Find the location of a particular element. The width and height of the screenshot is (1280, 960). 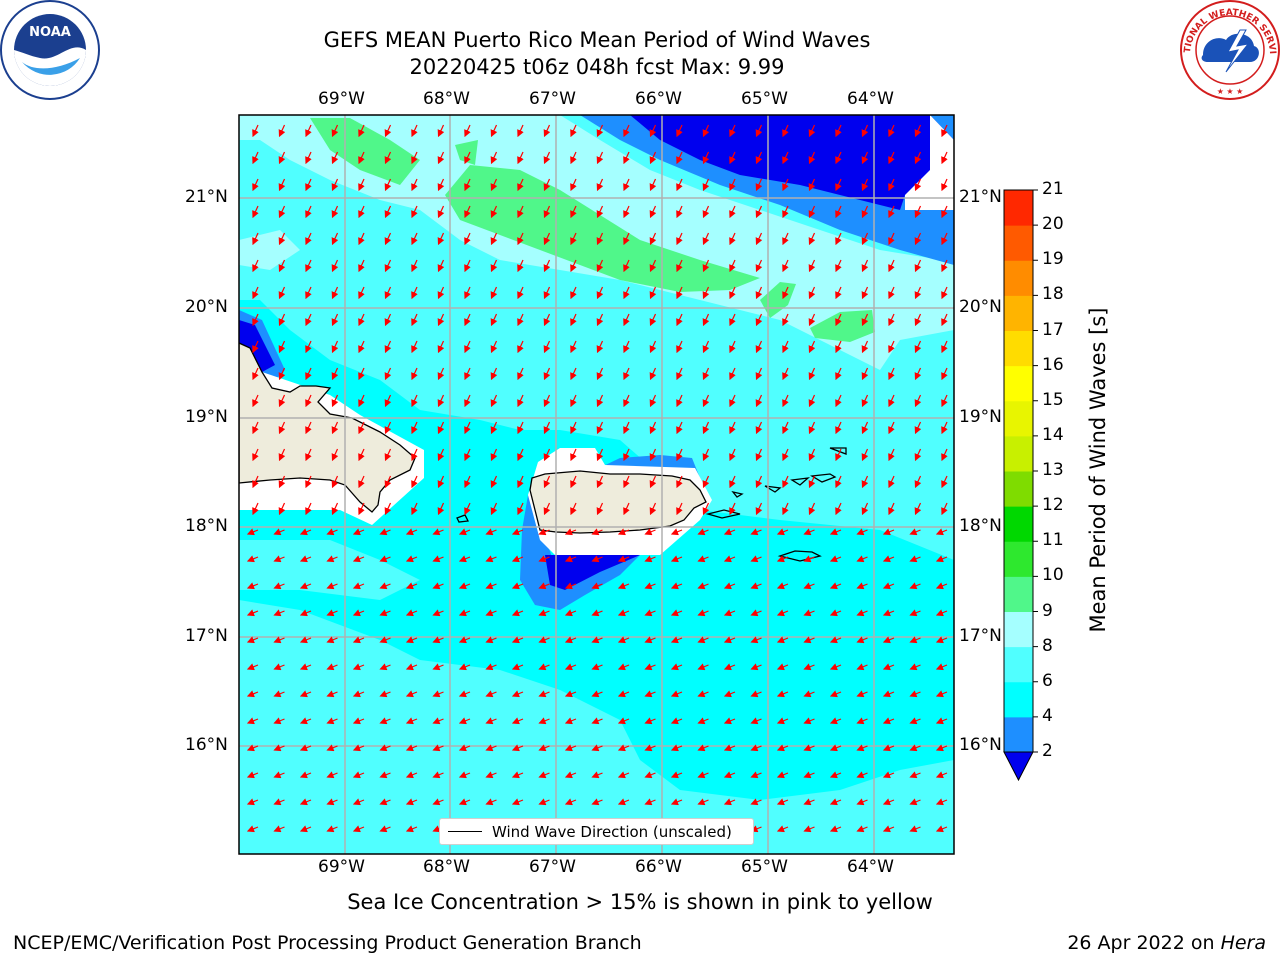

lat-label-right-20n: 20°N is located at coordinates (980, 307).